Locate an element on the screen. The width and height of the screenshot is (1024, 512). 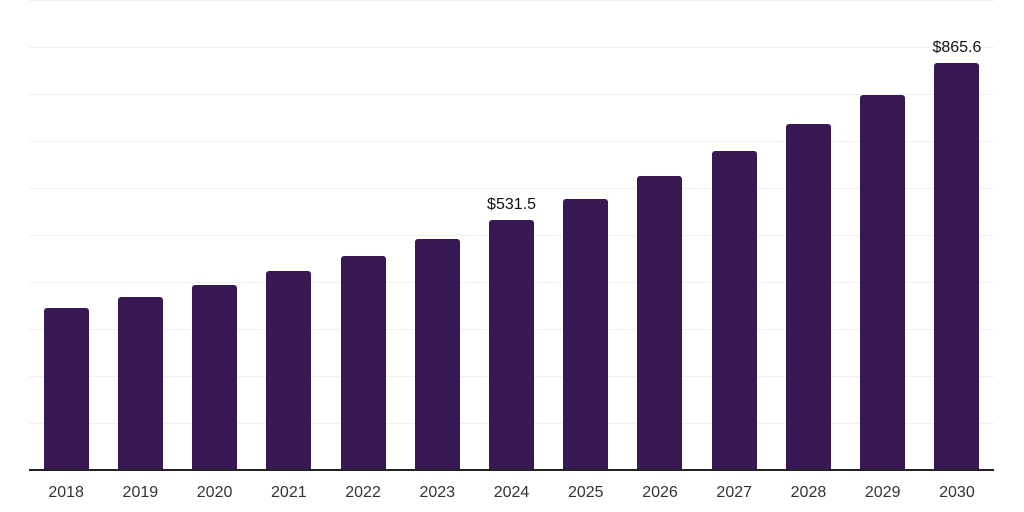
bar-2019 is located at coordinates (140, 383).